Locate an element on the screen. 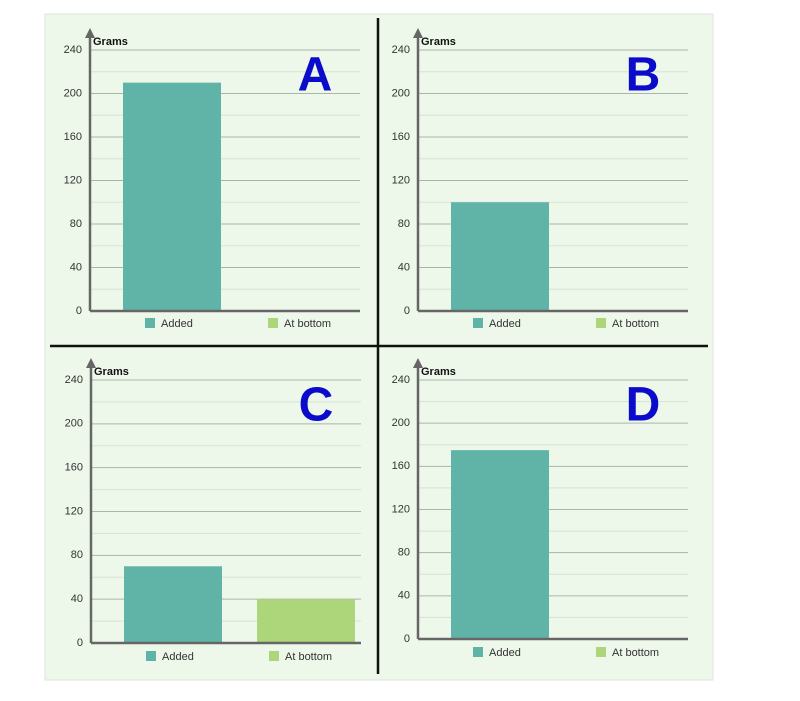 This screenshot has height=701, width=800. panel-letter: C is located at coordinates (316, 405).